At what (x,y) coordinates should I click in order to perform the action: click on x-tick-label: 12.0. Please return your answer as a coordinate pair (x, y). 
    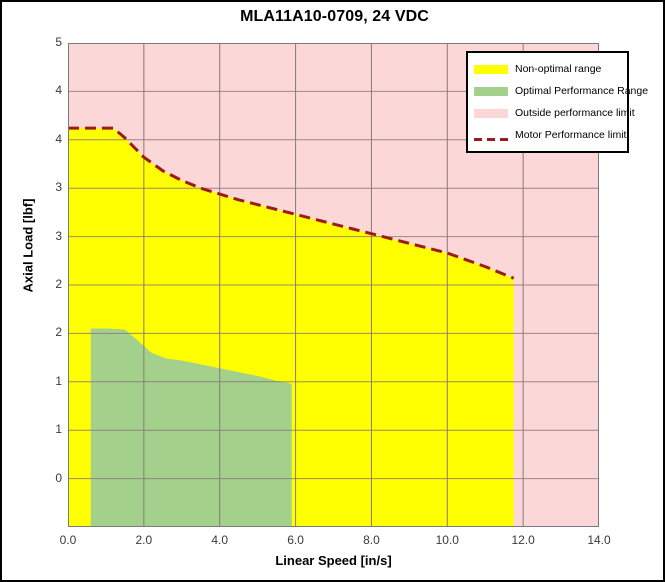
    Looking at the image, I should click on (523, 540).